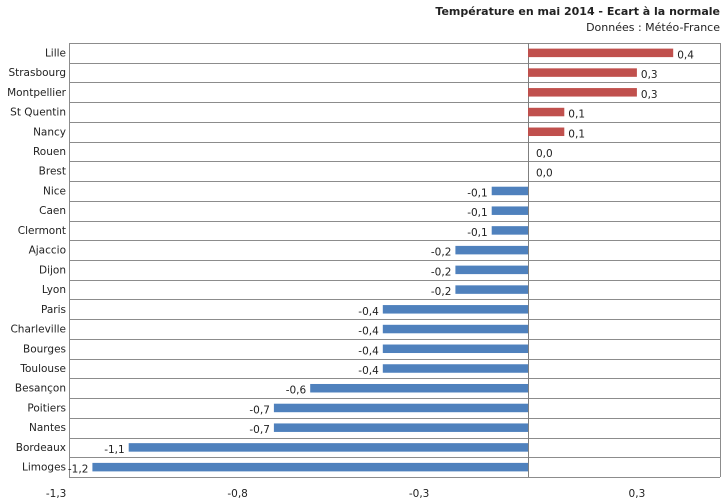 Image resolution: width=727 pixels, height=503 pixels. I want to click on category-label: Clermont, so click(42, 231).